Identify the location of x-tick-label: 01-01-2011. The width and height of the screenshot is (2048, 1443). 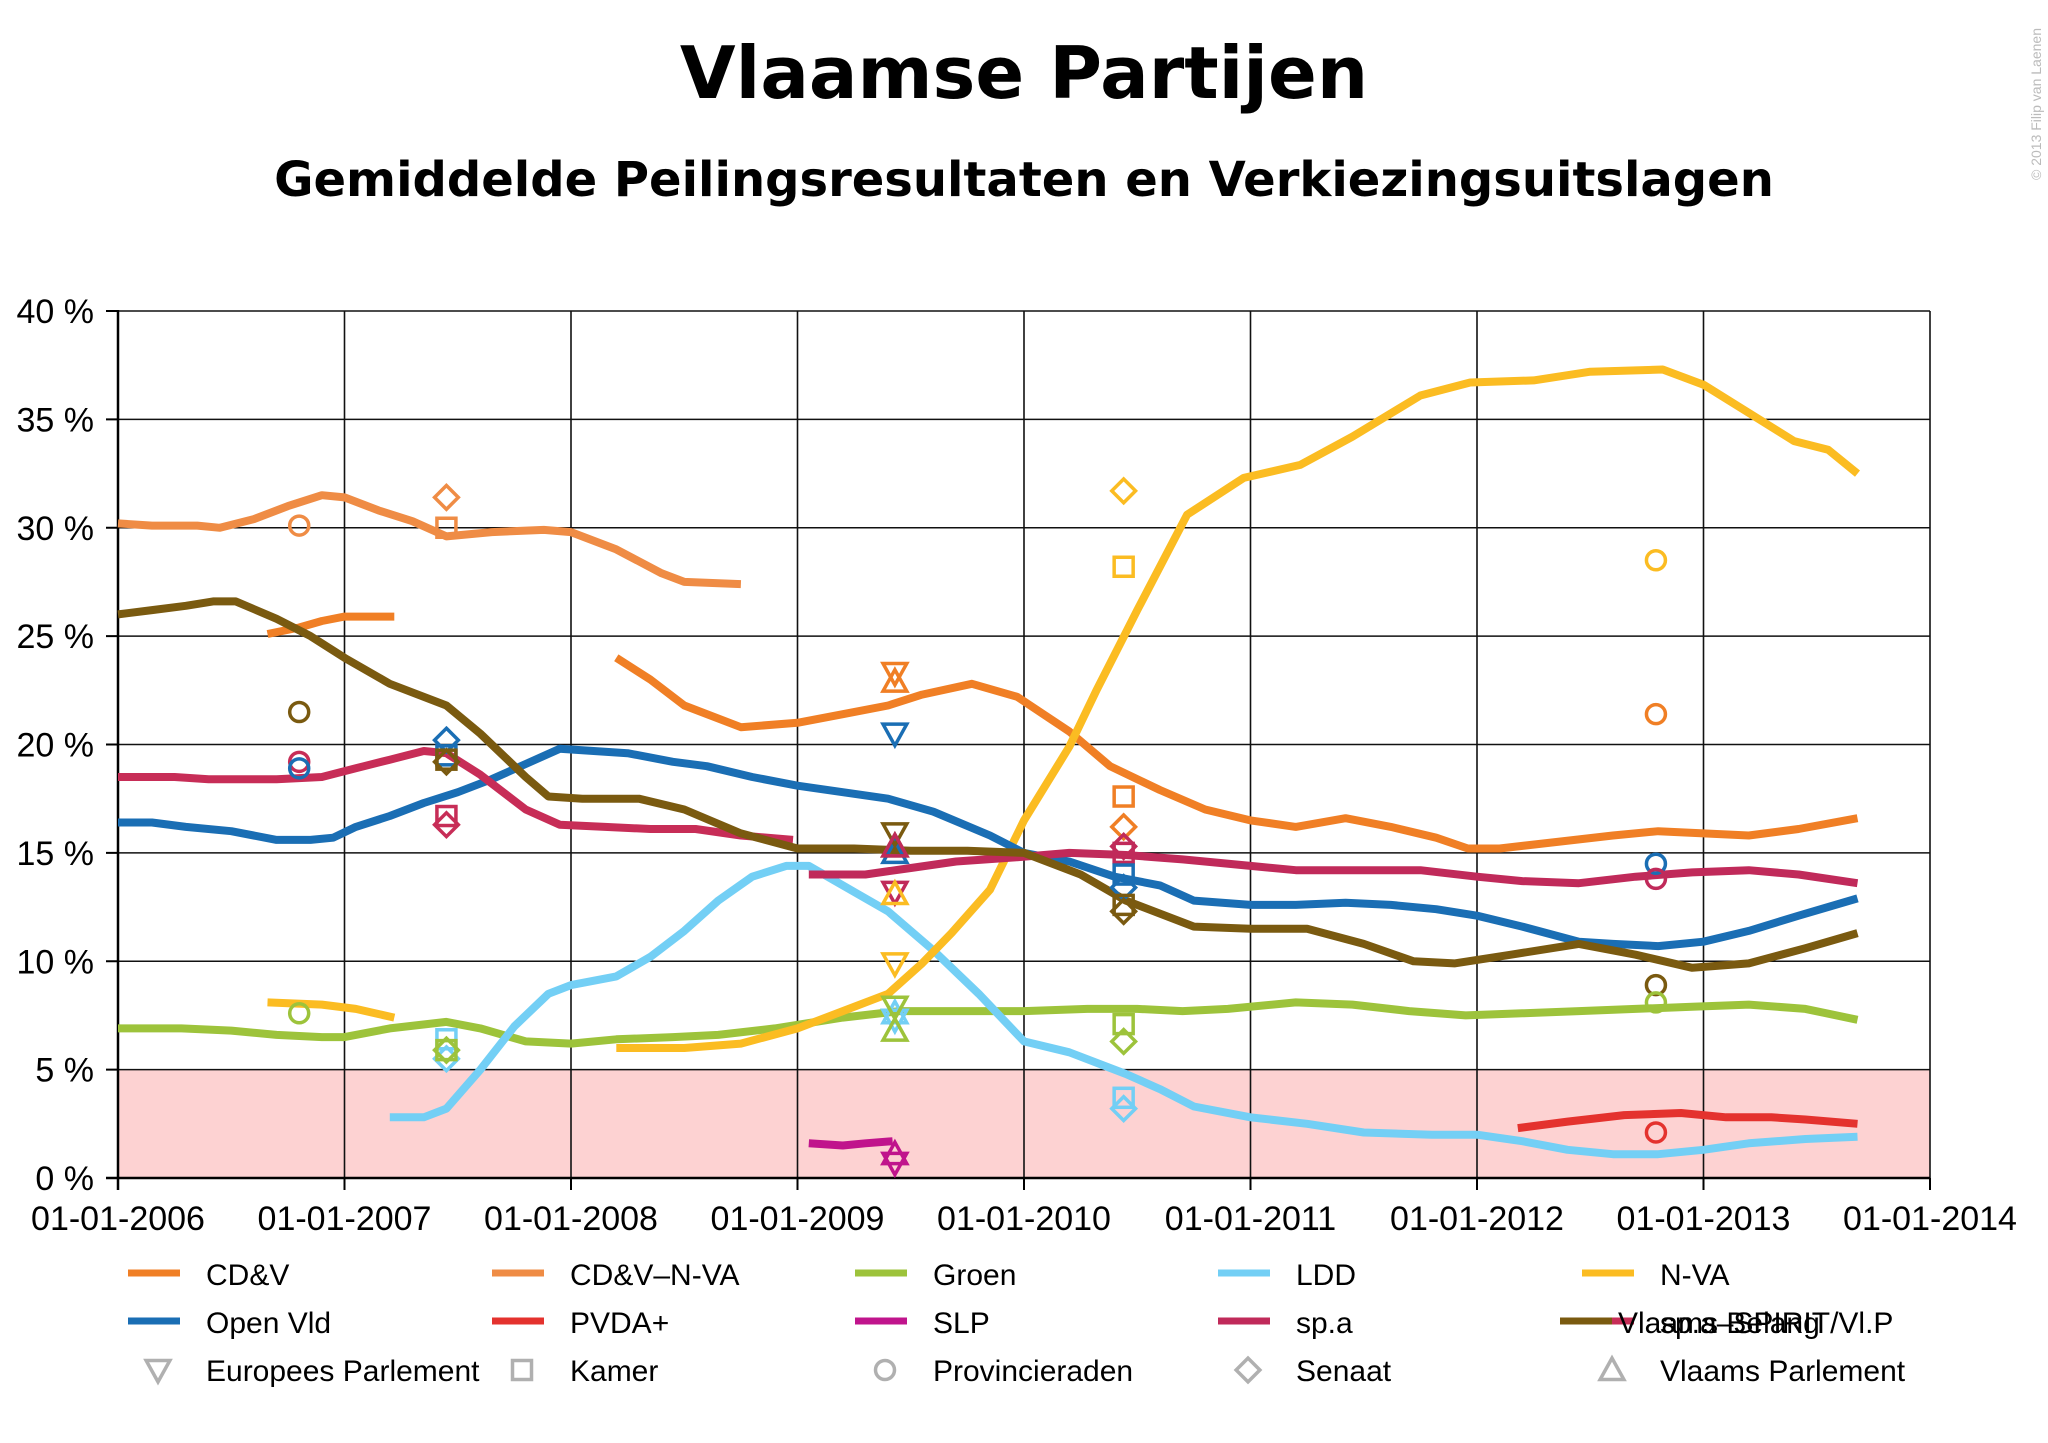
(1250, 1219).